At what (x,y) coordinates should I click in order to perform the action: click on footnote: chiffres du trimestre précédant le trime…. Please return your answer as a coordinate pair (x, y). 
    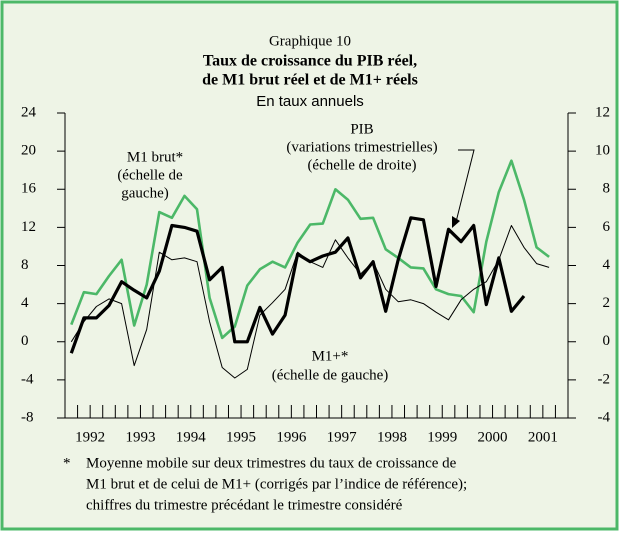
    Looking at the image, I should click on (244, 505).